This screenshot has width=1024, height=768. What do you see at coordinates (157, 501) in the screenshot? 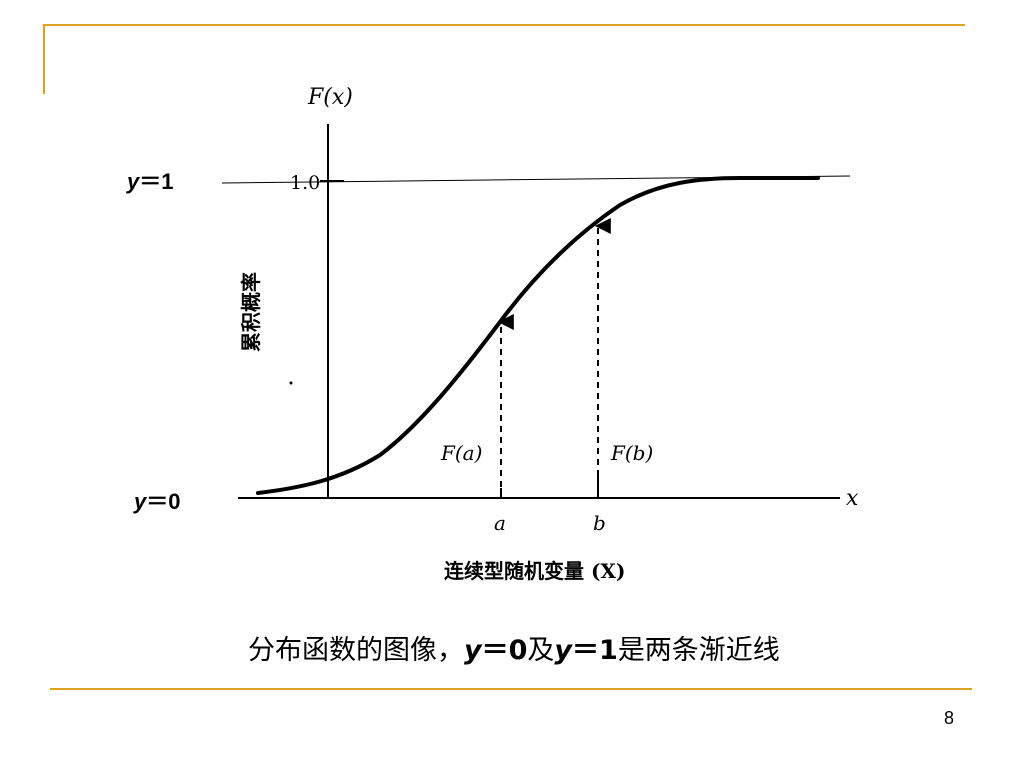
I see `lower-asymptote-label: y＝0` at bounding box center [157, 501].